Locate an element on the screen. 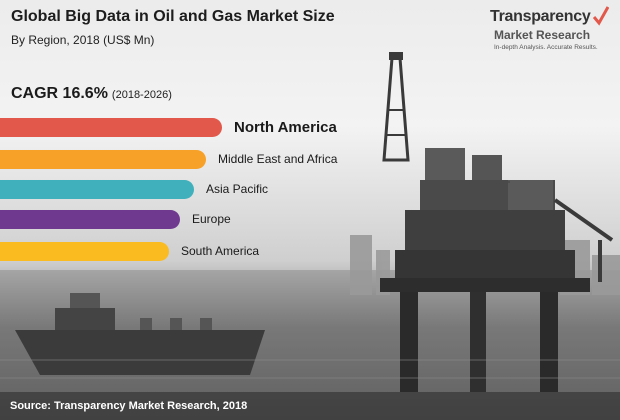 The width and height of the screenshot is (620, 420). region-label: North America is located at coordinates (285, 127).